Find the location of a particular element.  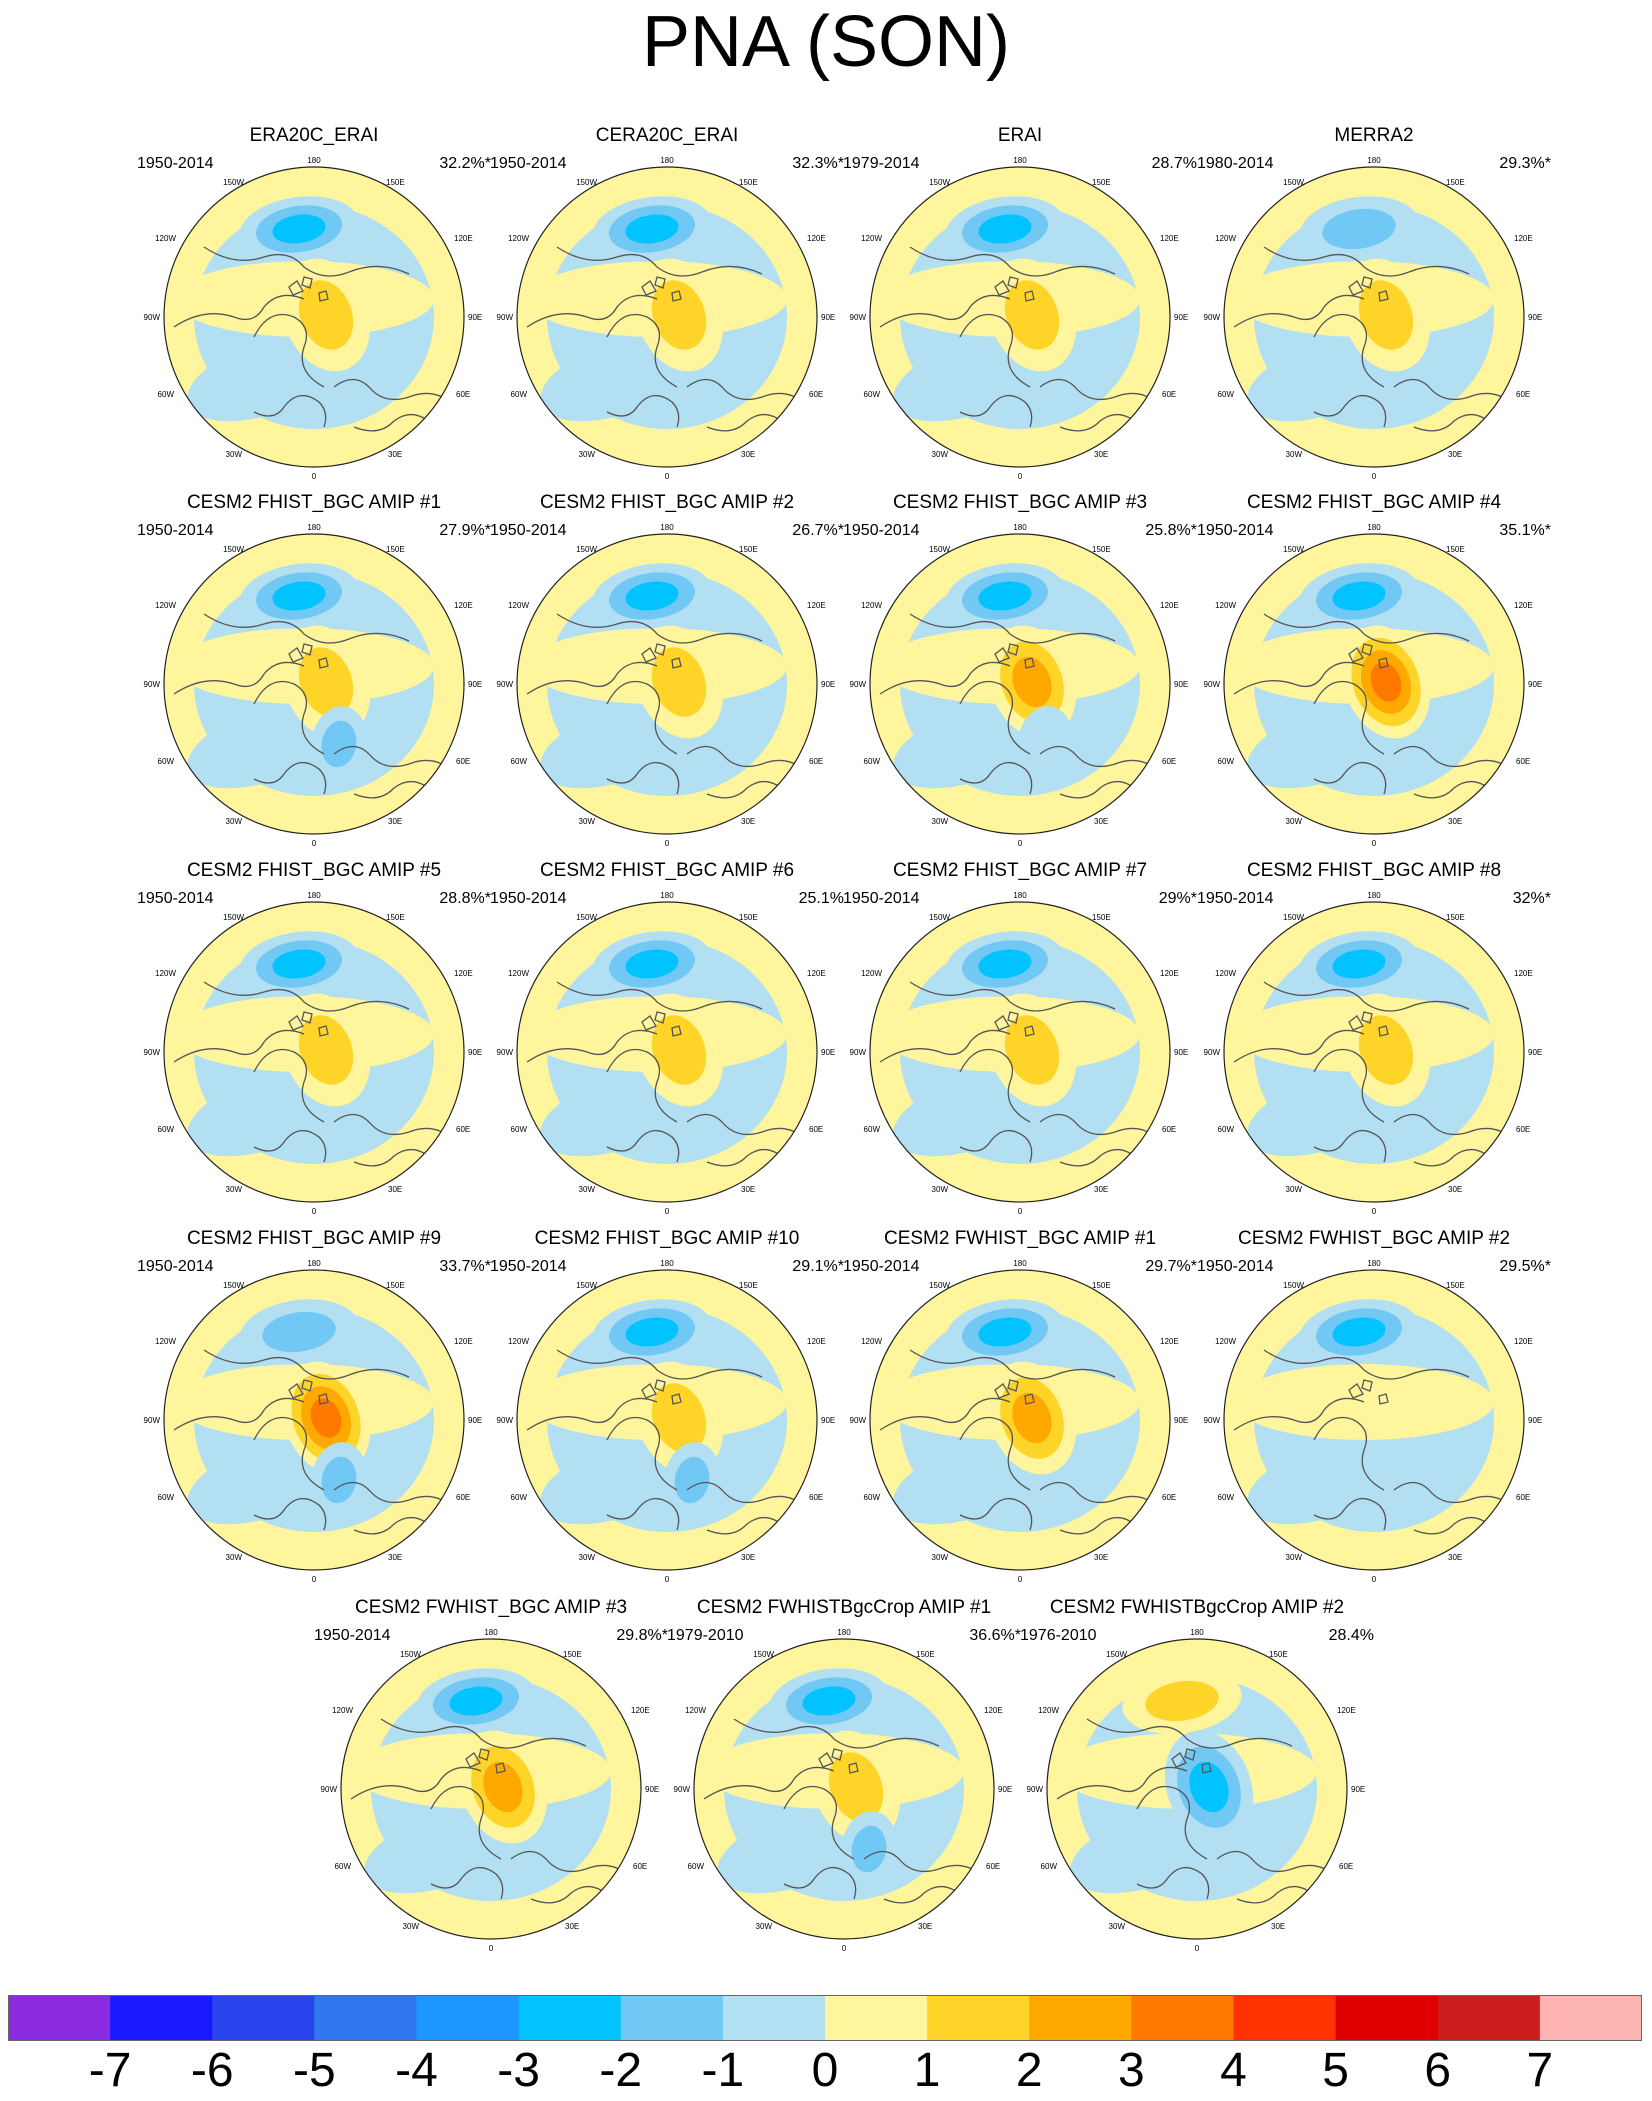

panel-variance-percent: 35.1%* is located at coordinates (1525, 530).